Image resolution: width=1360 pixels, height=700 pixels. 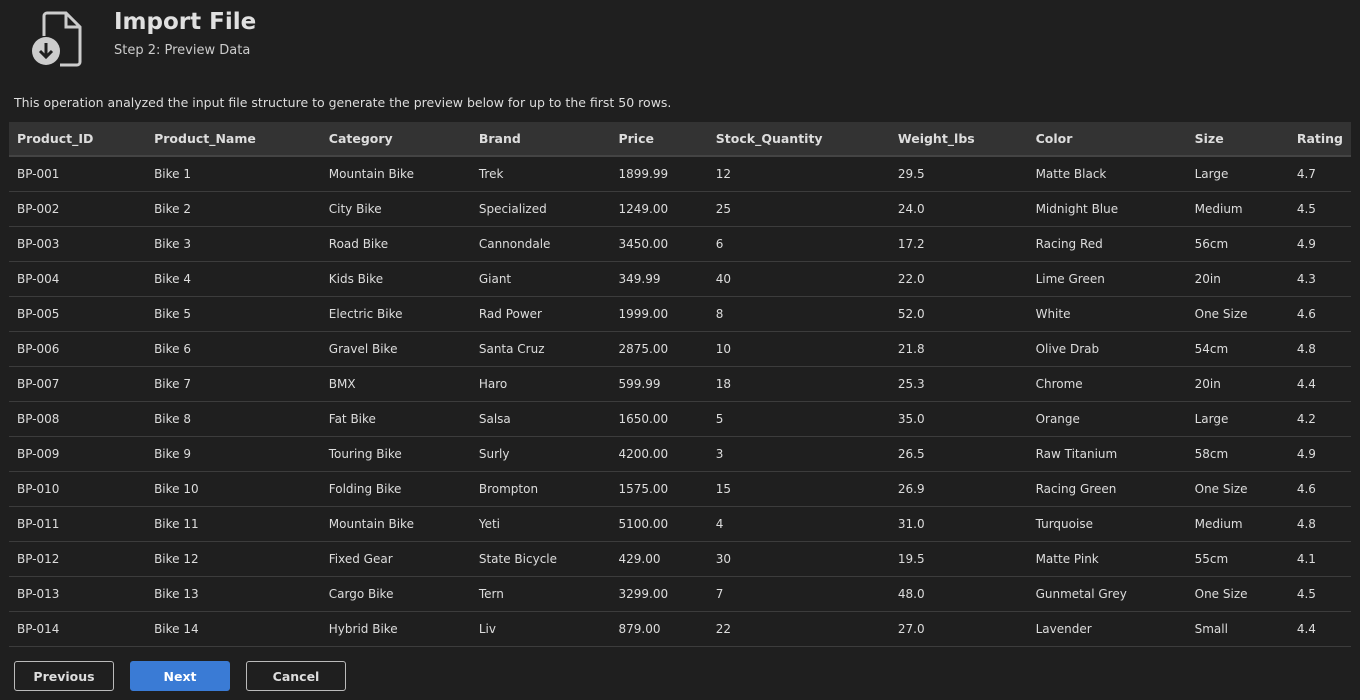 What do you see at coordinates (540, 314) in the screenshot?
I see `table-cell: Rad Power` at bounding box center [540, 314].